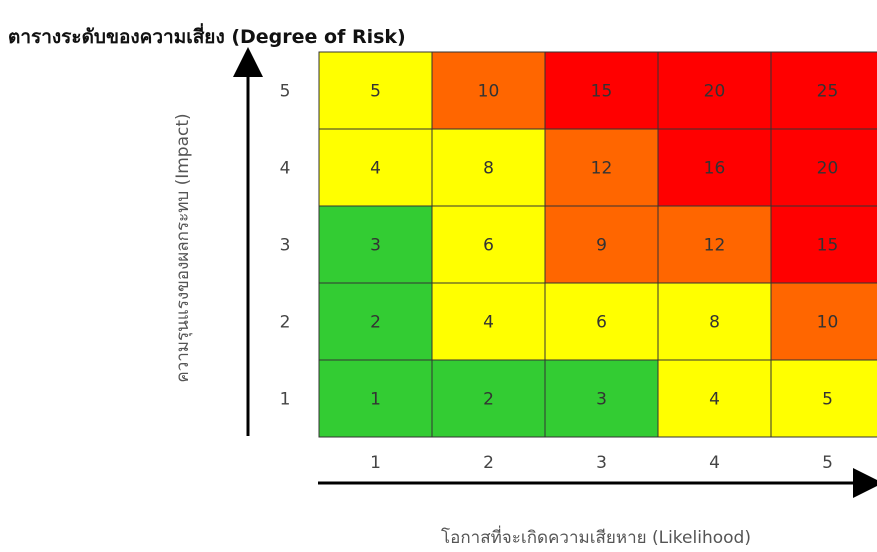 Image resolution: width=877 pixels, height=552 pixels. What do you see at coordinates (285, 400) in the screenshot?
I see `y-tick-label: 1` at bounding box center [285, 400].